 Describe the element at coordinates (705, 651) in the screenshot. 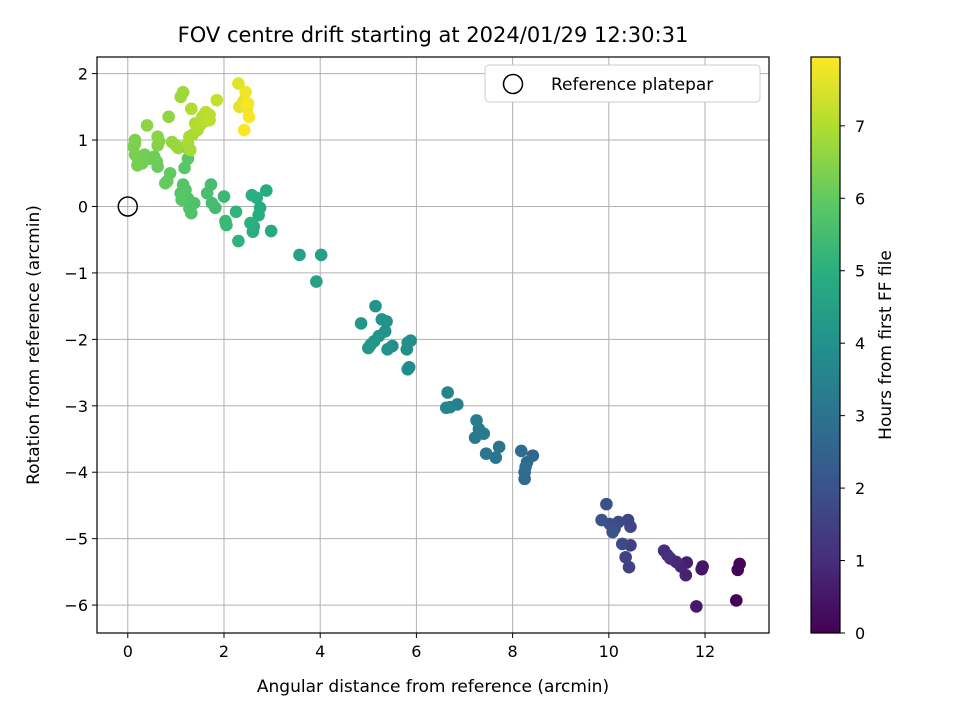

I see `x-tick-label: 12` at that location.